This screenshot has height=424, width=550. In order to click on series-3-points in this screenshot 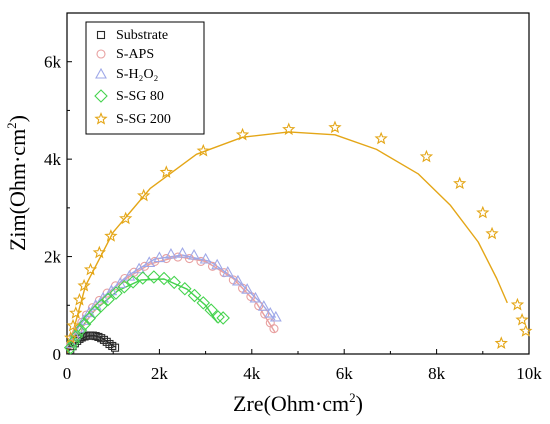, I will do `click(146, 312)`.